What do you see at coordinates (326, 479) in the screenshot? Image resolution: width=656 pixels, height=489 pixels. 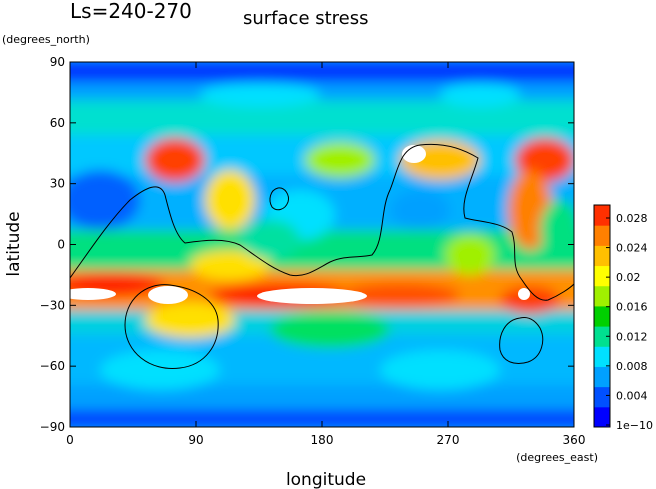 I see `x-axis-label: longitude` at bounding box center [326, 479].